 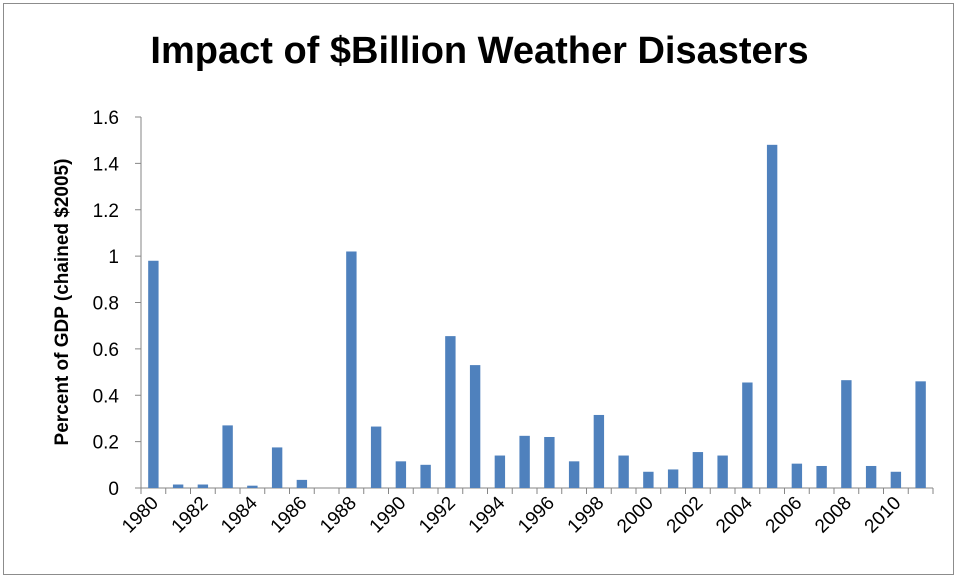 I want to click on x-tick-label: 1990, so click(x=388, y=515).